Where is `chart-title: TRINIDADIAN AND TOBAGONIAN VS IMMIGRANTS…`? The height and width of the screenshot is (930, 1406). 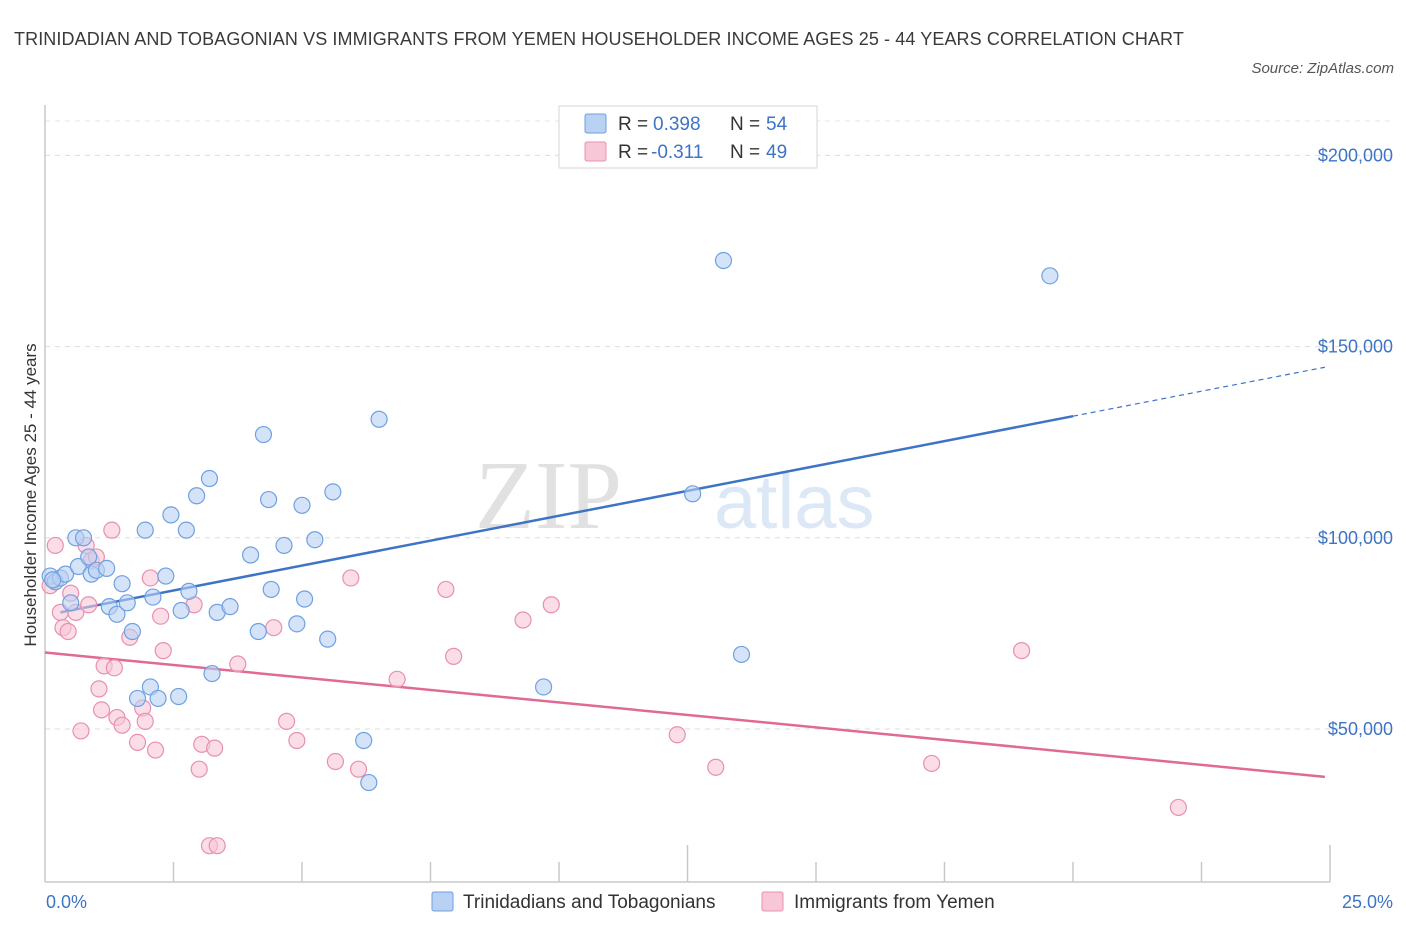 chart-title: TRINIDADIAN AND TOBAGONIAN VS IMMIGRANTS… is located at coordinates (599, 39).